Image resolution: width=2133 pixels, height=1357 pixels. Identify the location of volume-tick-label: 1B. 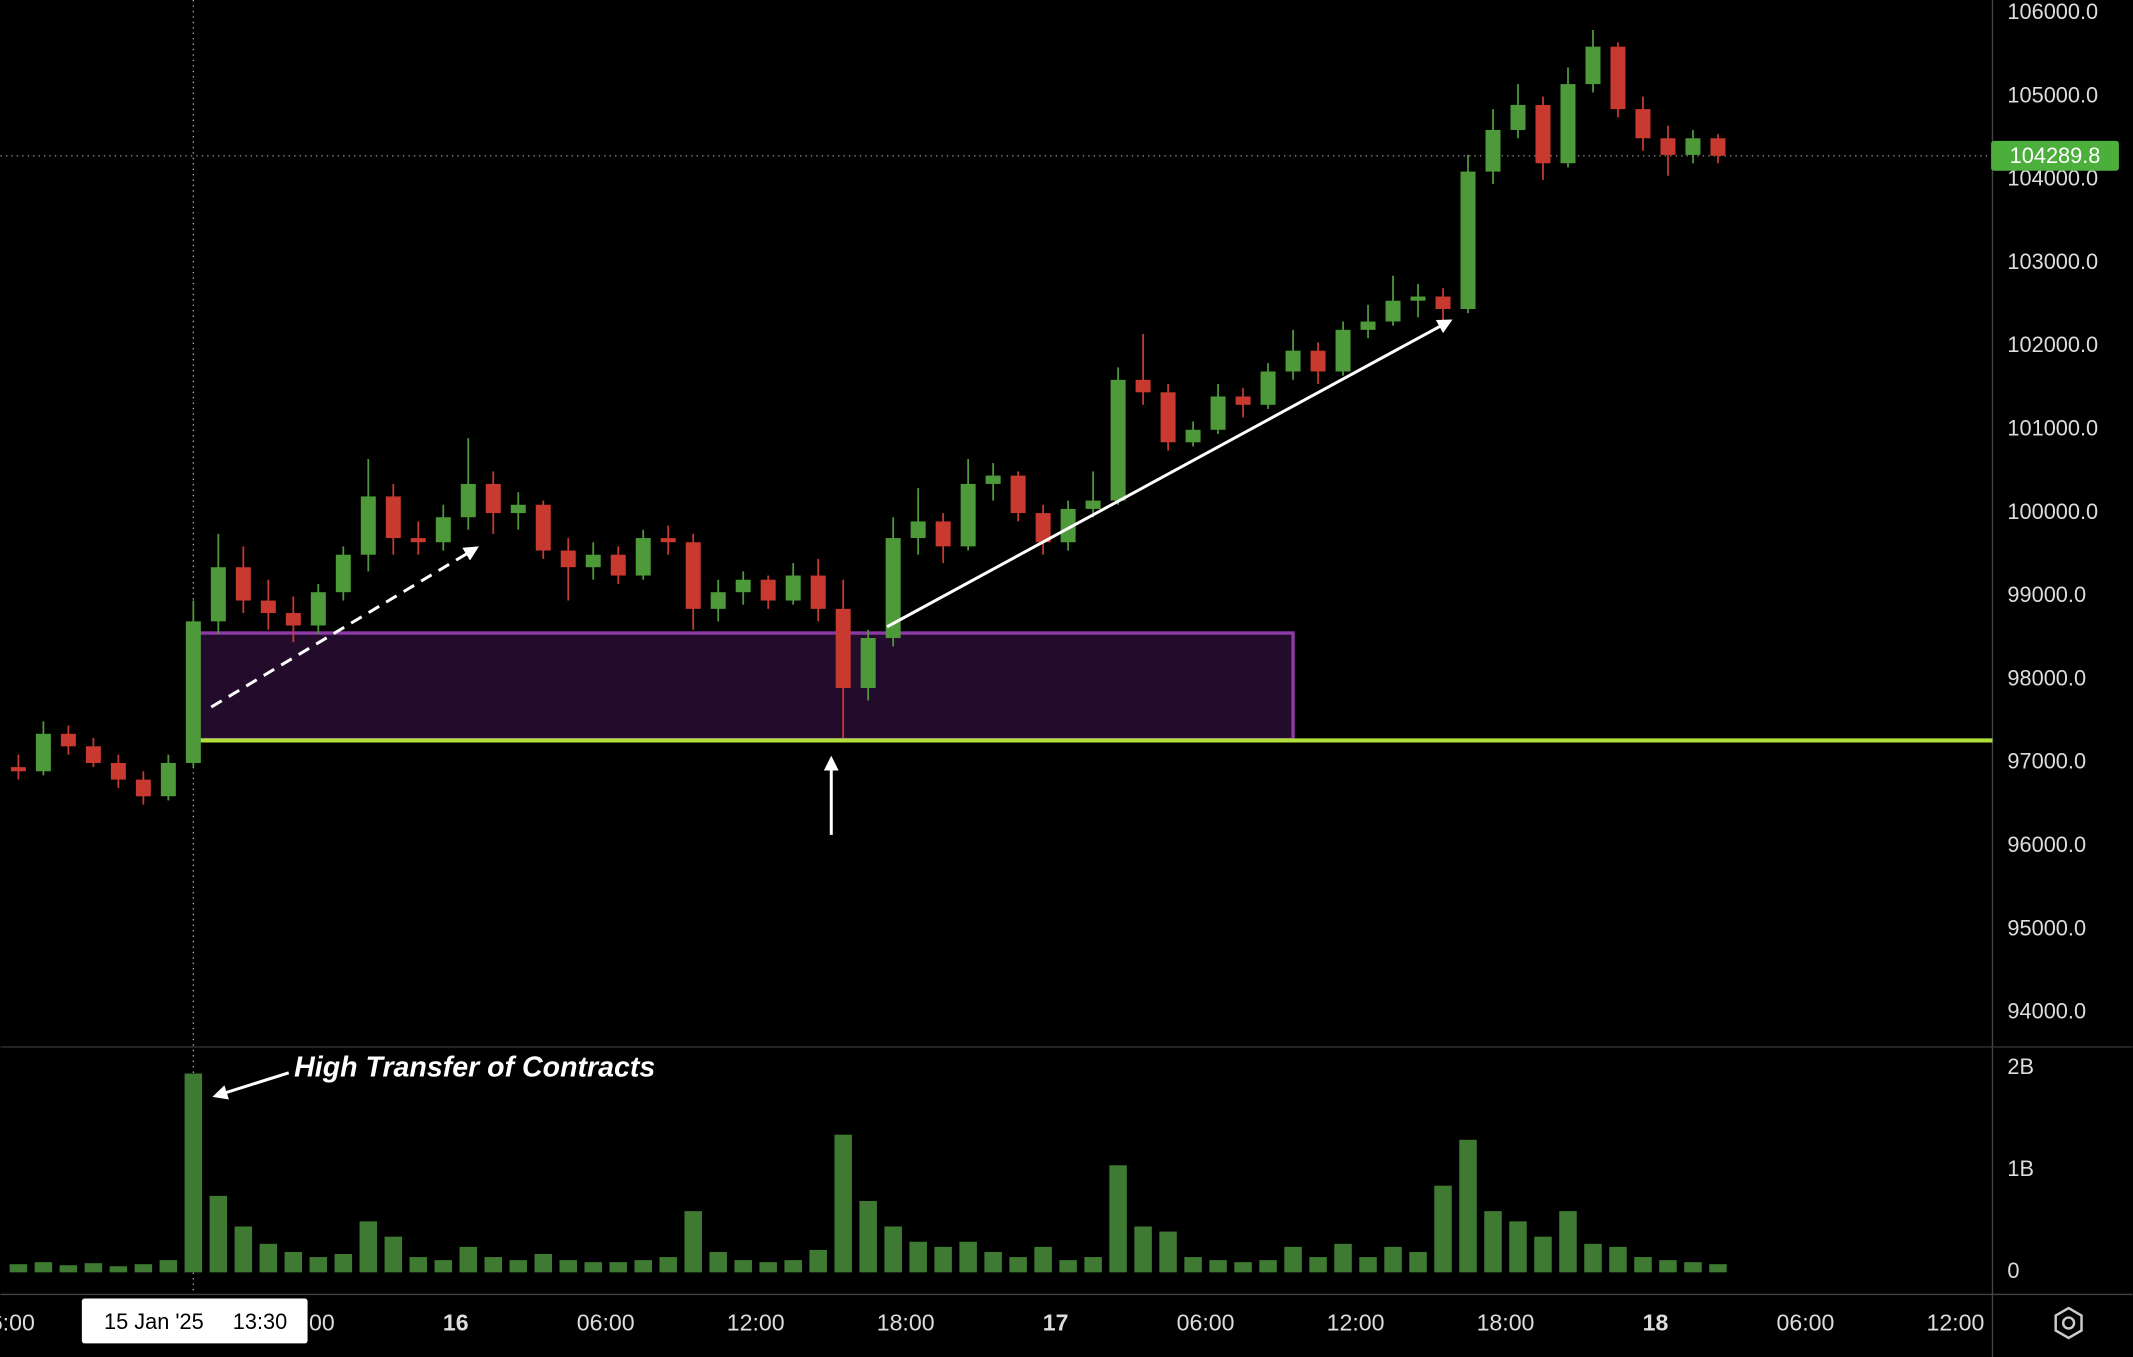
(2020, 1168).